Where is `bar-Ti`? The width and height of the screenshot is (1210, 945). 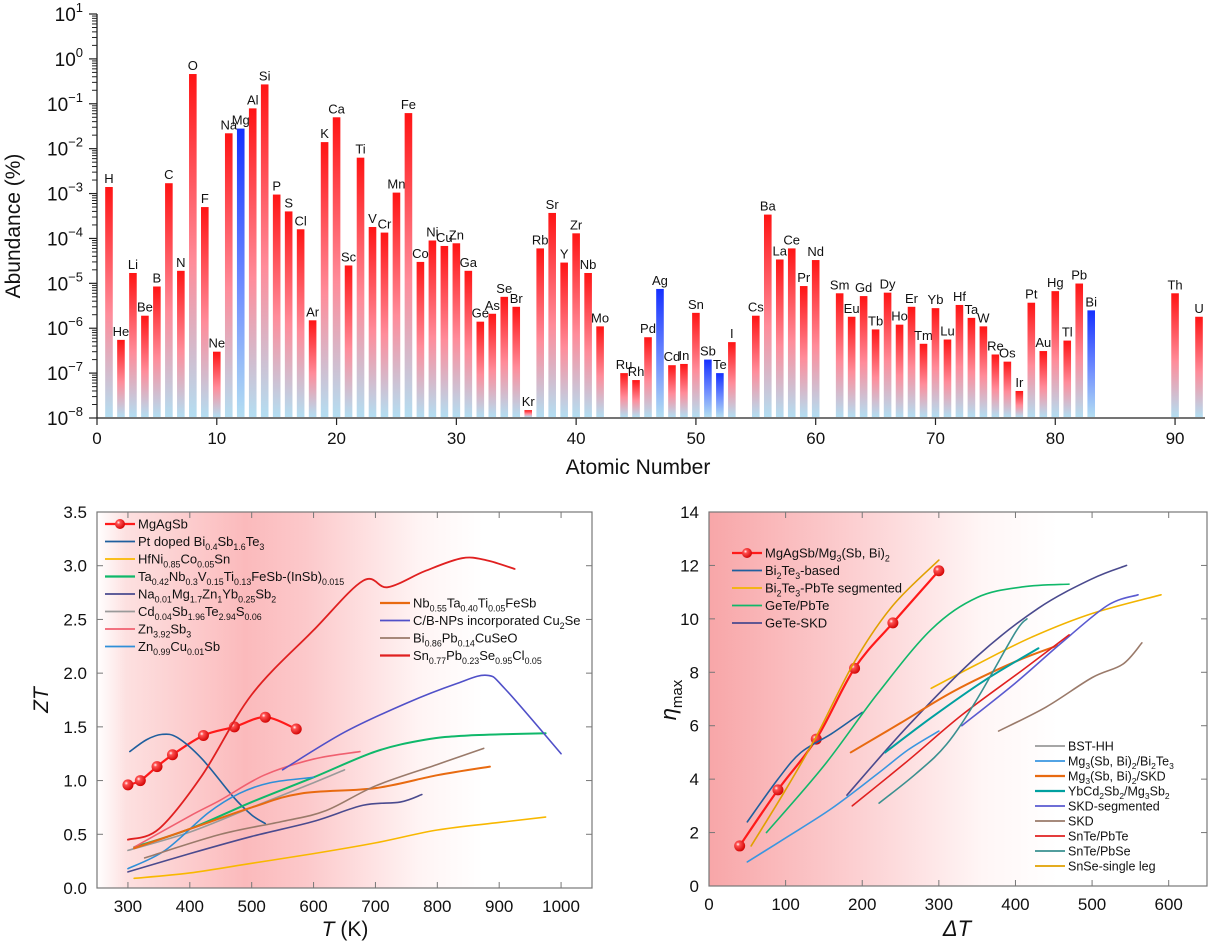
bar-Ti is located at coordinates (360, 287).